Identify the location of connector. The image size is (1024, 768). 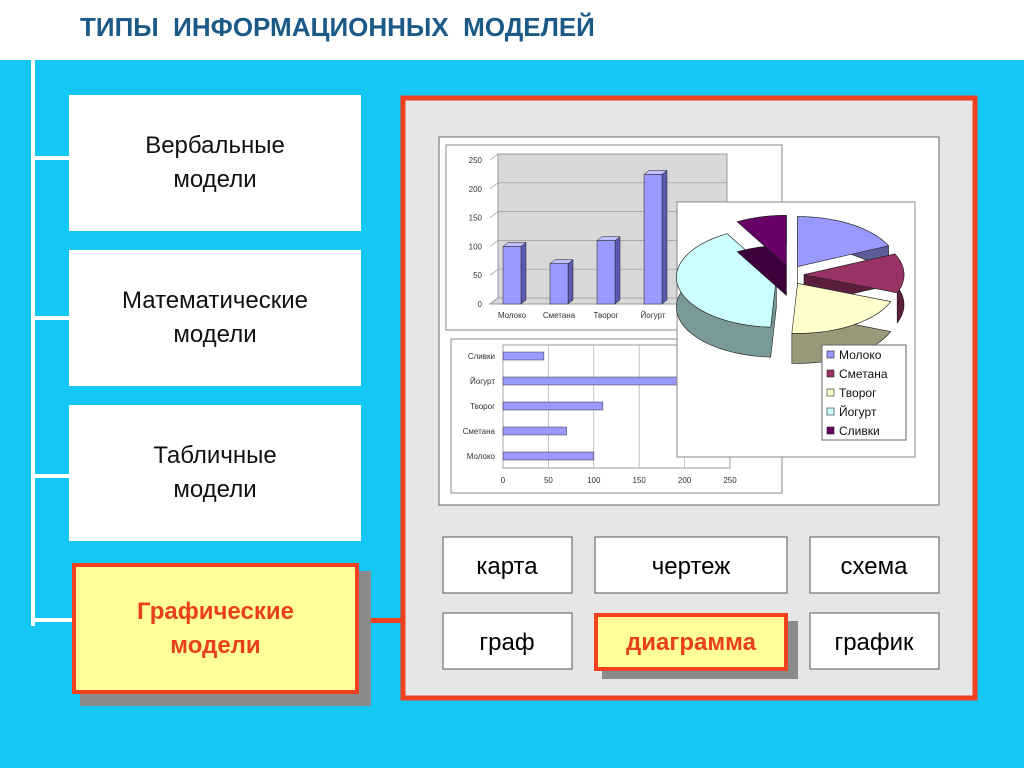
(381, 620).